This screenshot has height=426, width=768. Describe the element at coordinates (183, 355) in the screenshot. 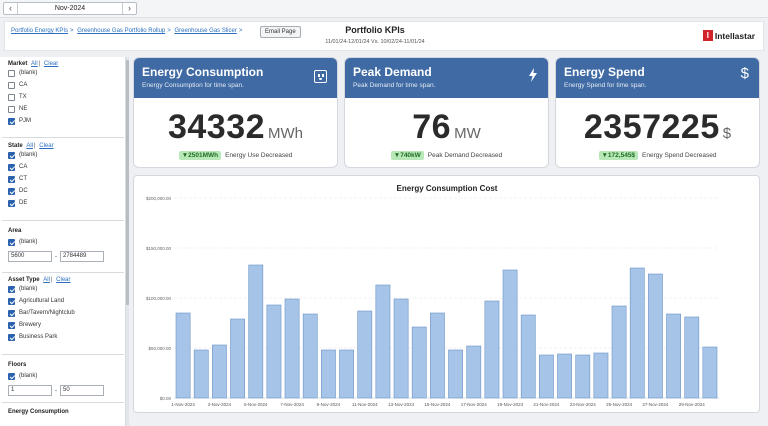

I see `bar-1-Nov-2024` at that location.